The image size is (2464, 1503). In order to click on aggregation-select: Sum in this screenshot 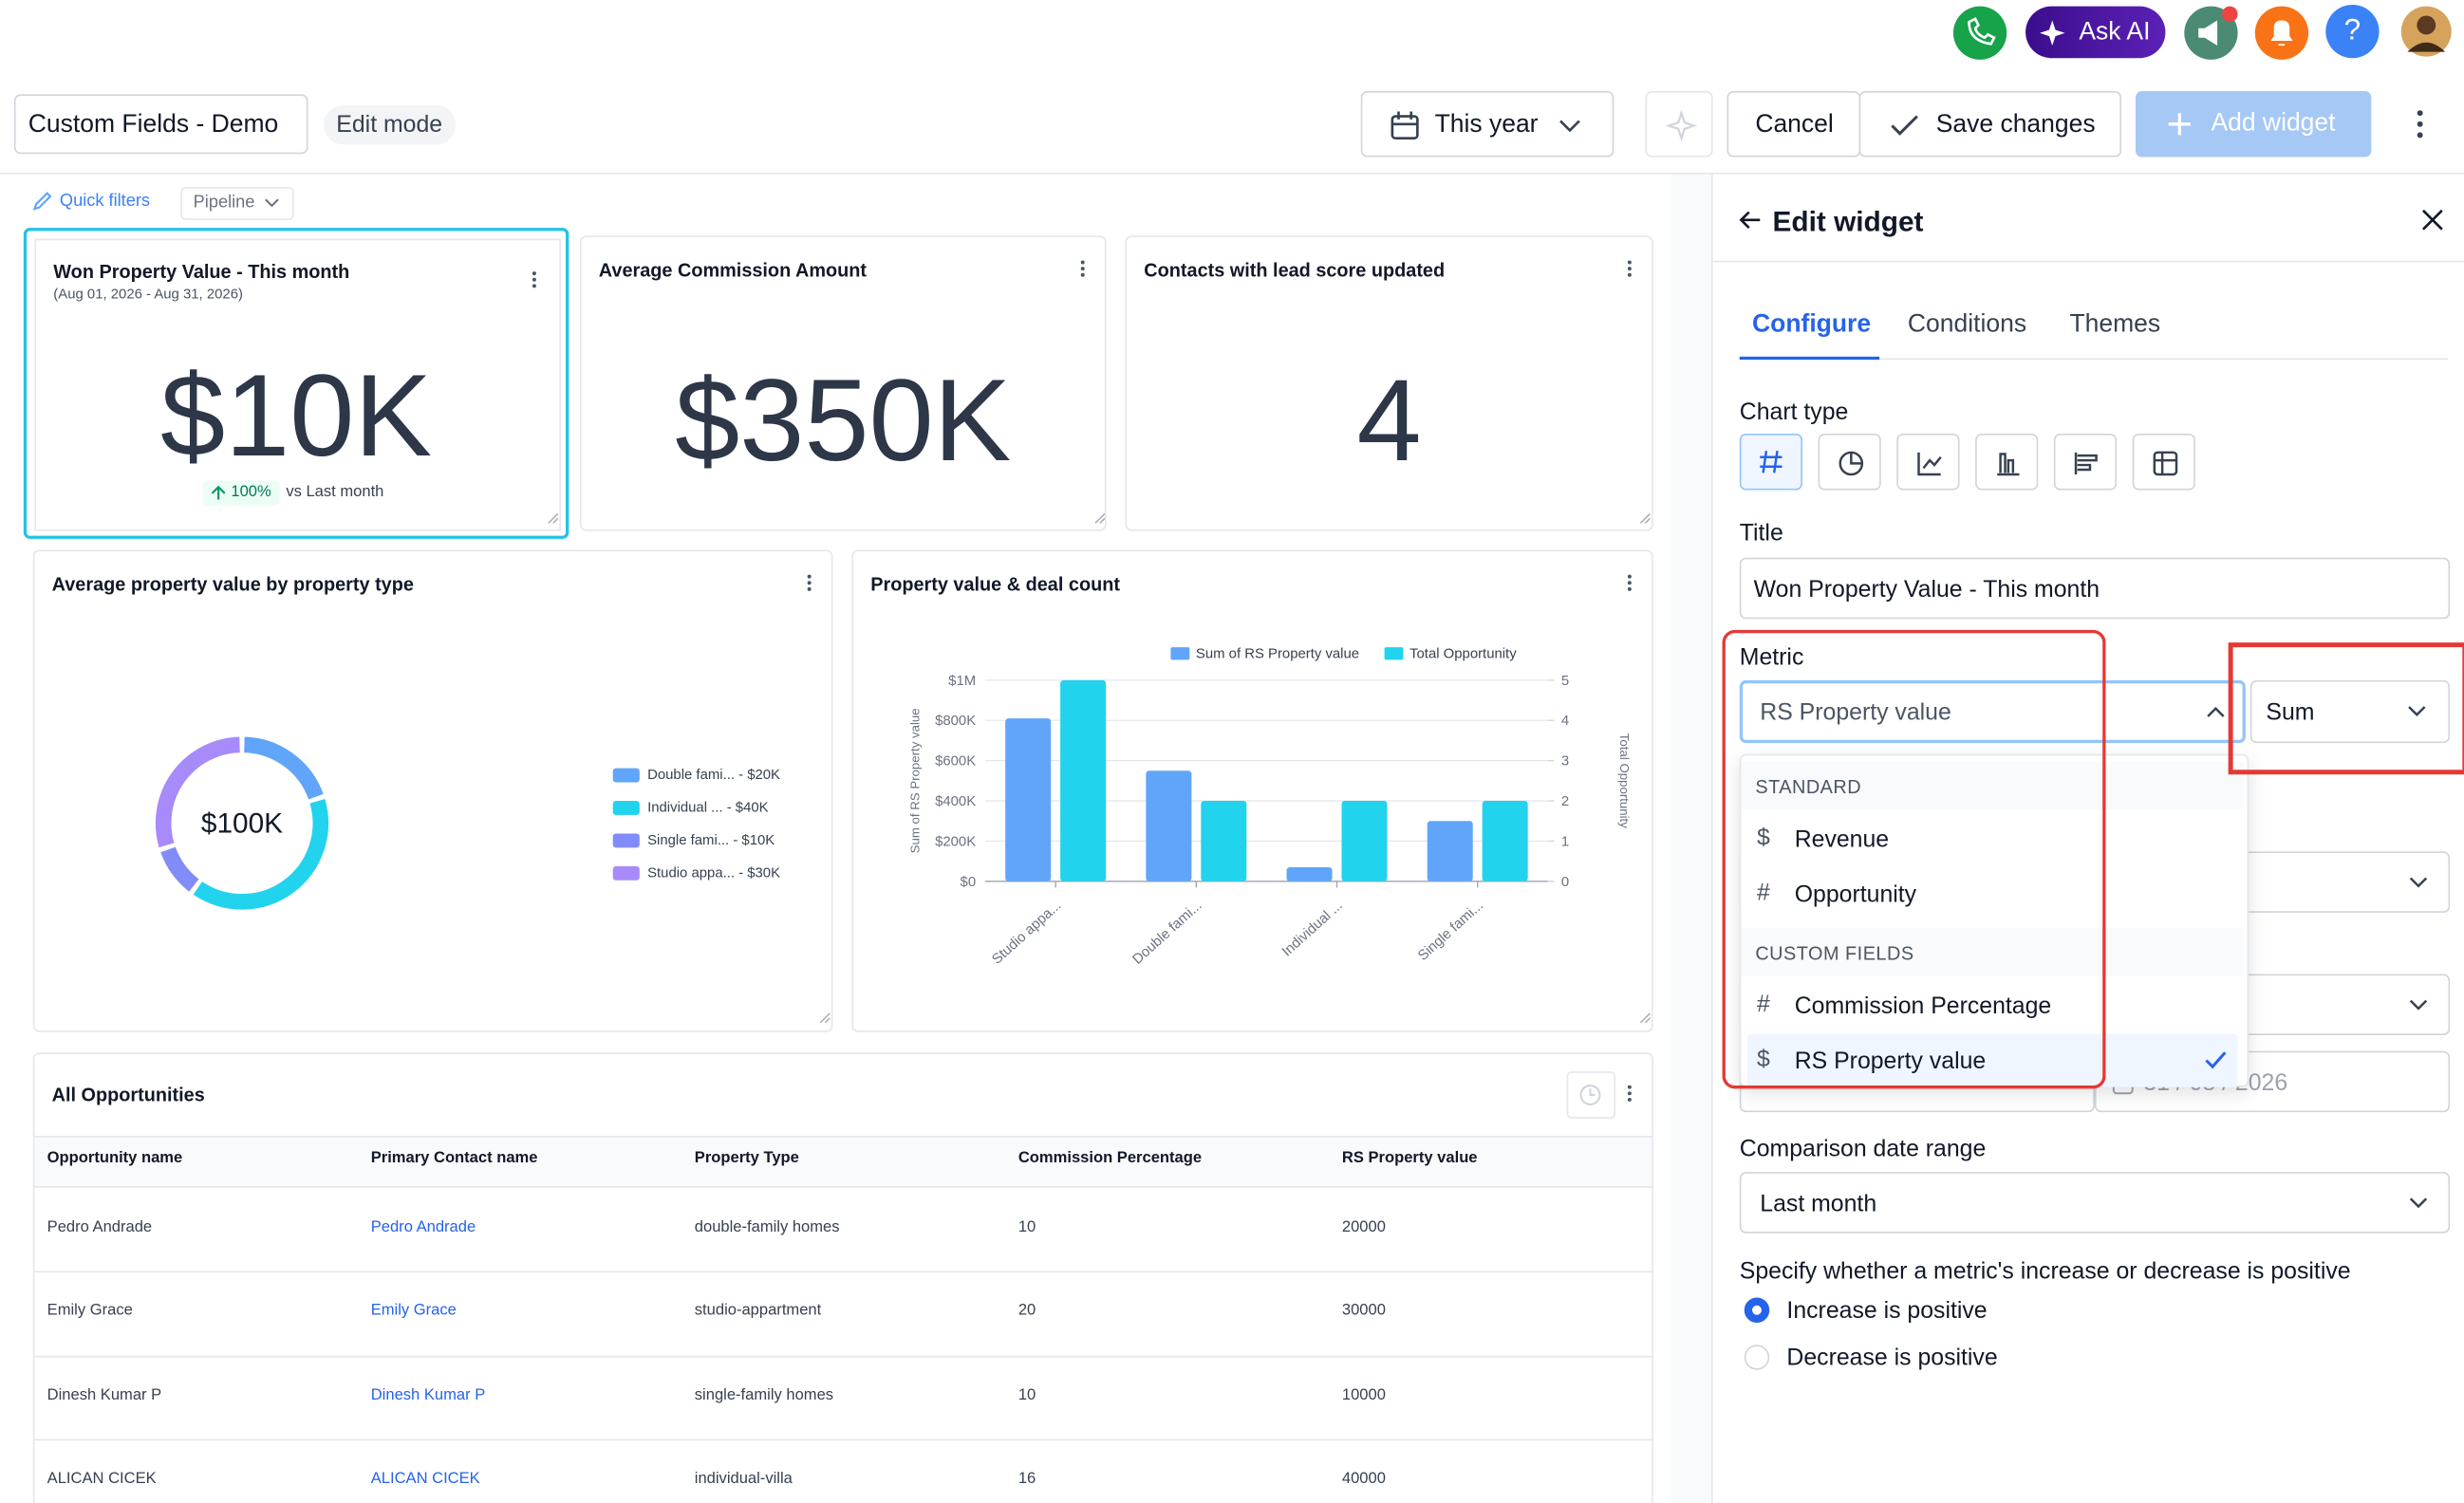, I will do `click(2350, 712)`.